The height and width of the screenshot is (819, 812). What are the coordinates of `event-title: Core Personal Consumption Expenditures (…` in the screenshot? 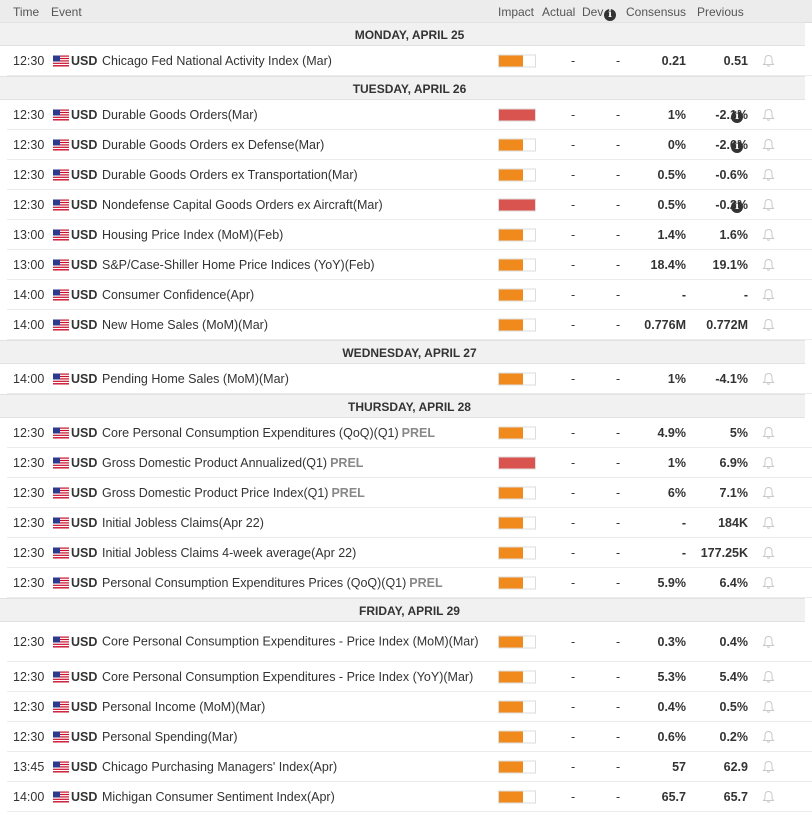 It's located at (250, 432).